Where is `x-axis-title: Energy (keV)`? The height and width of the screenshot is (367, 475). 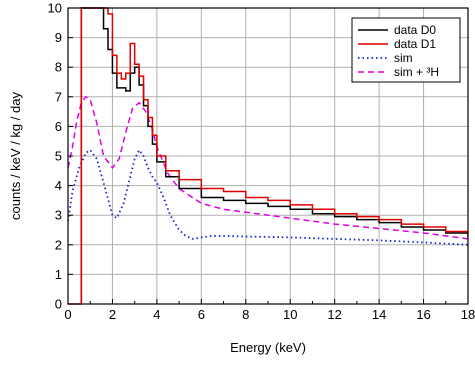
x-axis-title: Energy (keV) is located at coordinates (268, 347).